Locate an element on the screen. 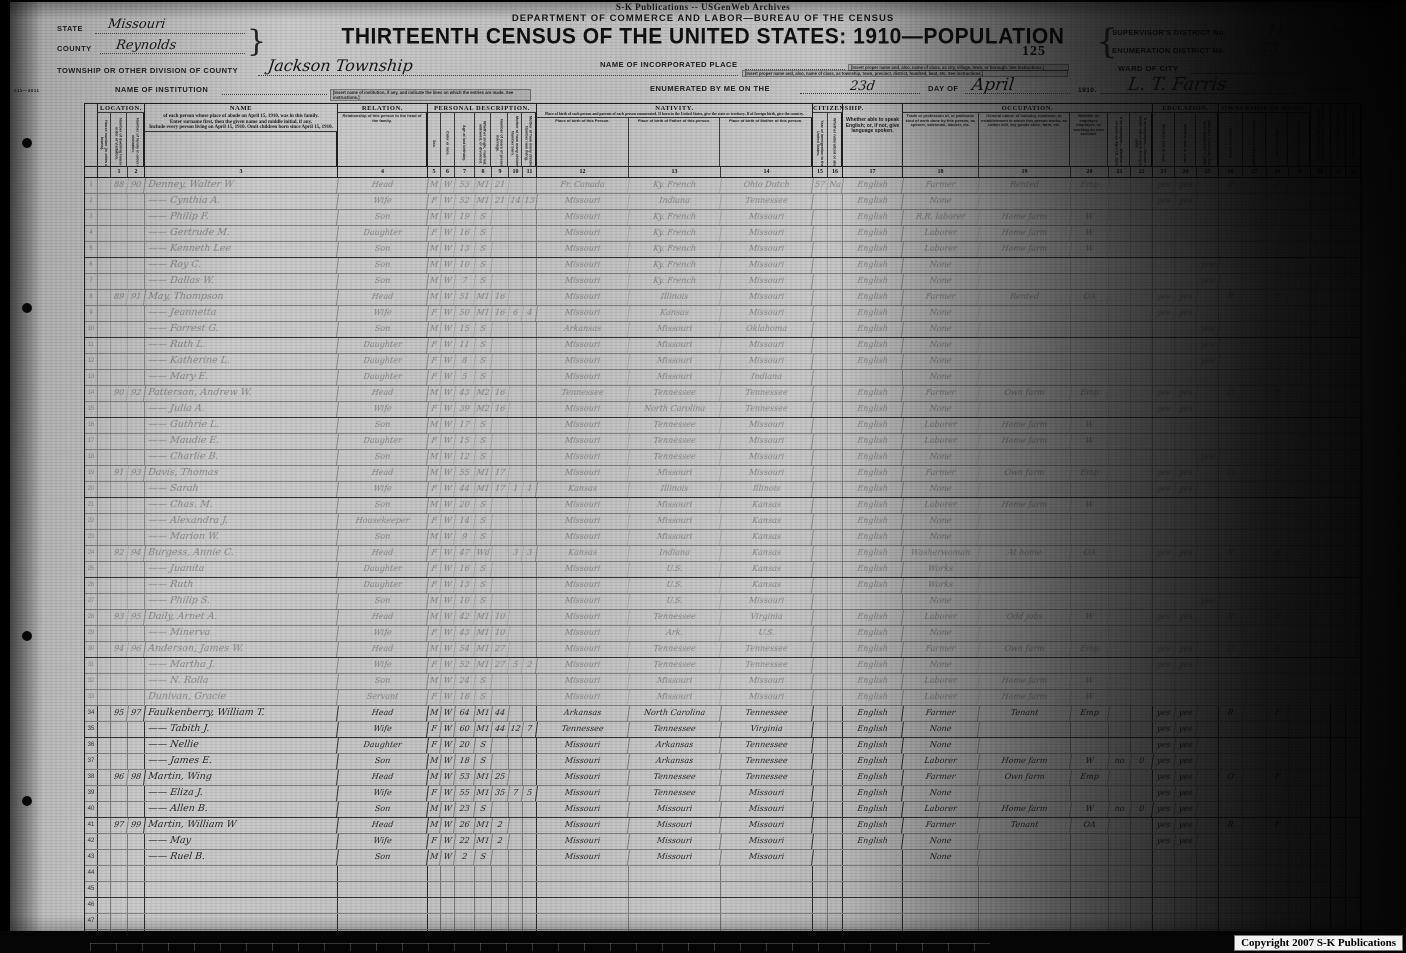  cell-r32-nat is located at coordinates (835, 681).